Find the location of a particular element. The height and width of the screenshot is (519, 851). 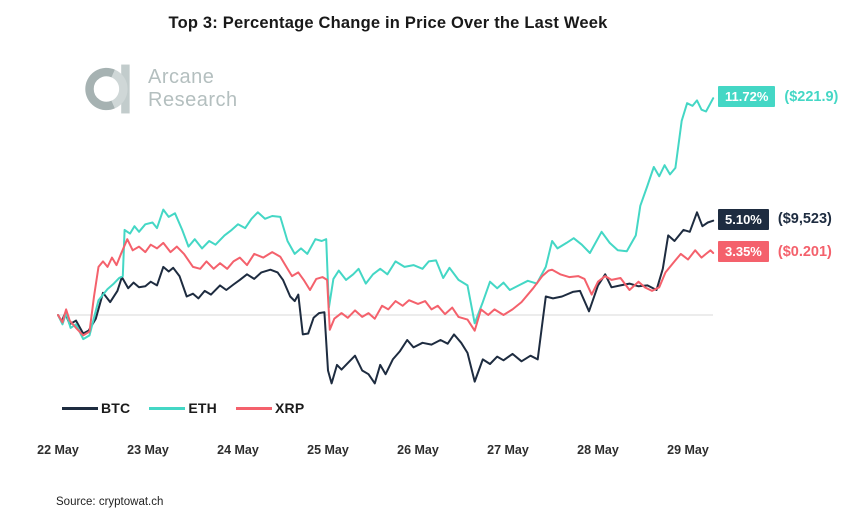

arcane-logo-wordmark: Arcane Research is located at coordinates (193, 89).